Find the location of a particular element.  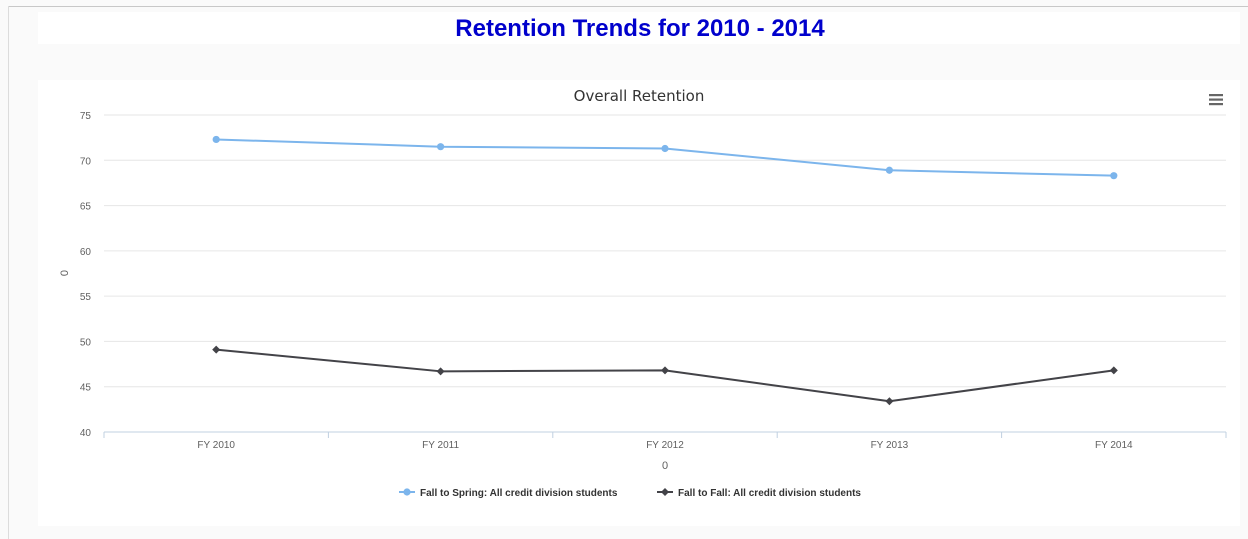

x-tick-label: FY 2011 is located at coordinates (440, 445).